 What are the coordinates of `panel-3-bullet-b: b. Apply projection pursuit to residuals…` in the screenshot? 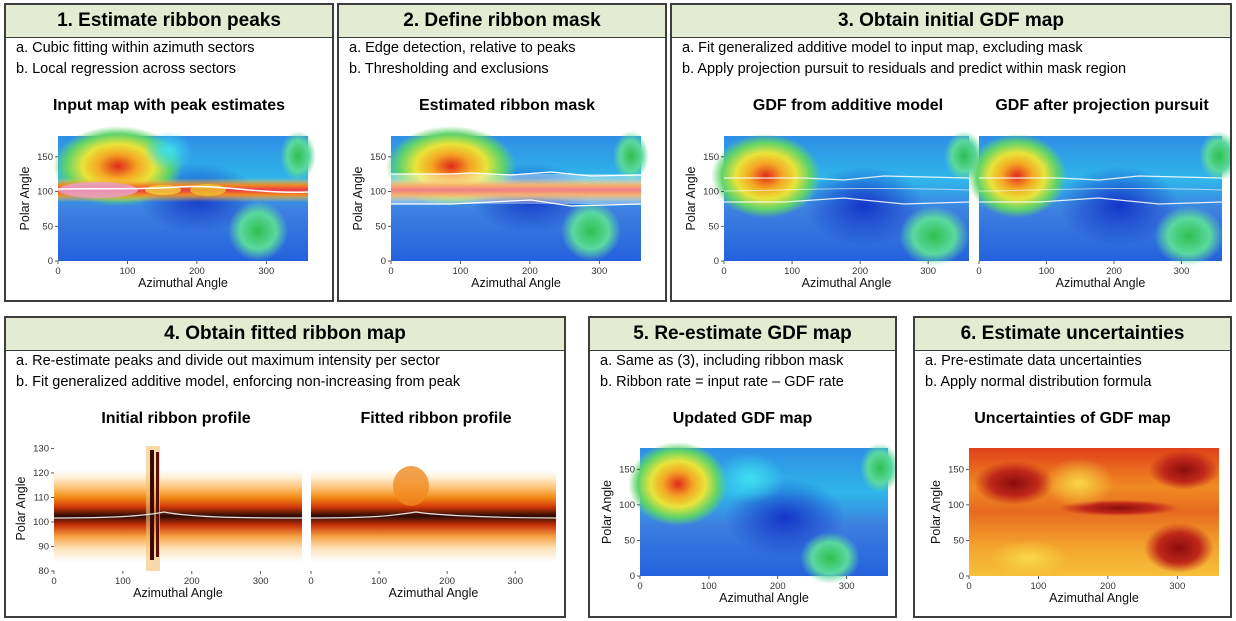 It's located at (904, 69).